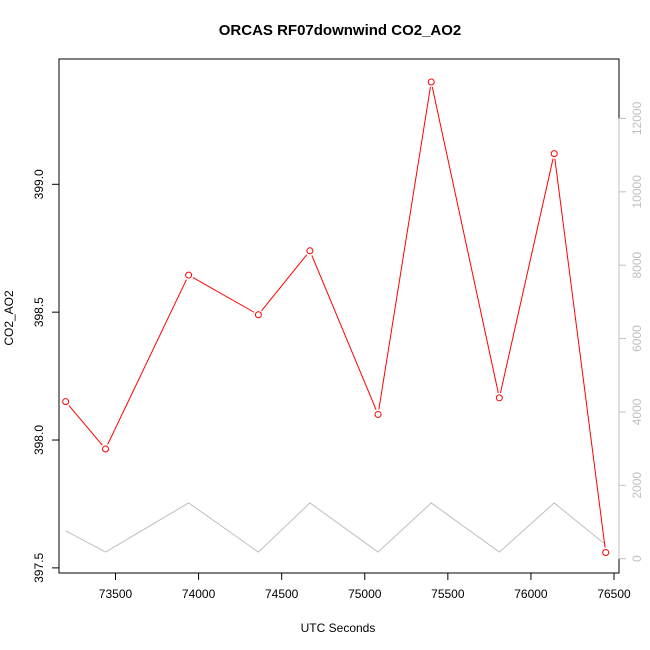 Image resolution: width=650 pixels, height=650 pixels. What do you see at coordinates (531, 594) in the screenshot?
I see `x-tick-label: 76000` at bounding box center [531, 594].